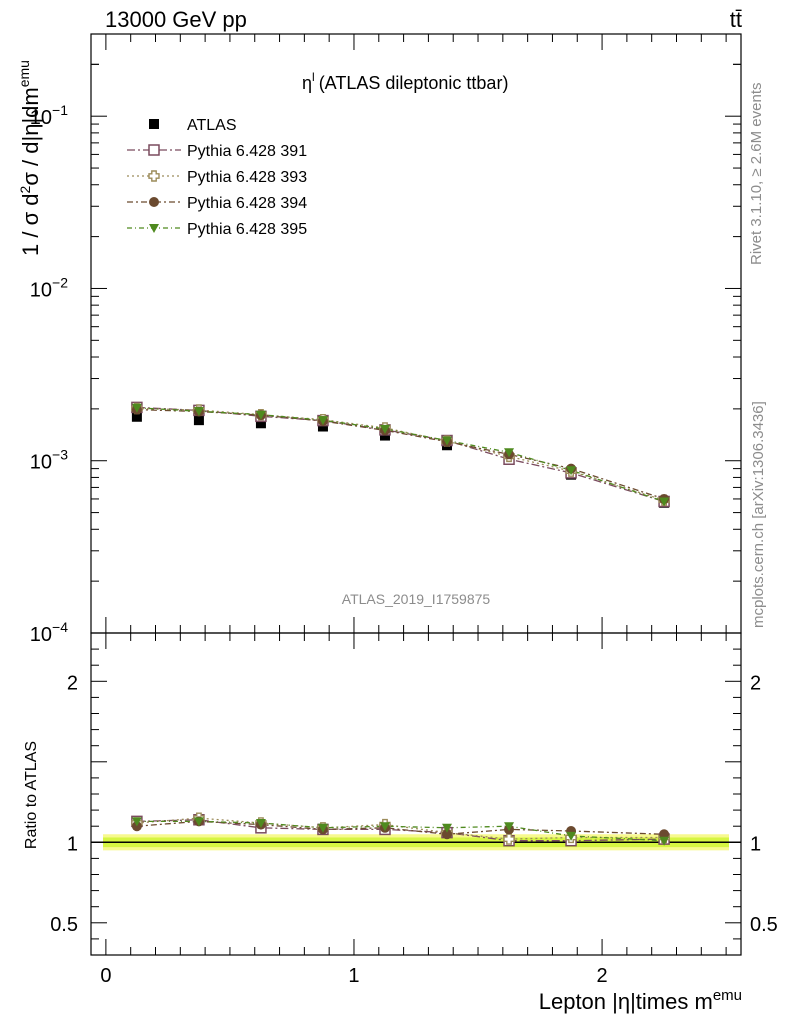 The height and width of the screenshot is (1024, 786). I want to click on y-tick-label: 10⁻², so click(49, 287).